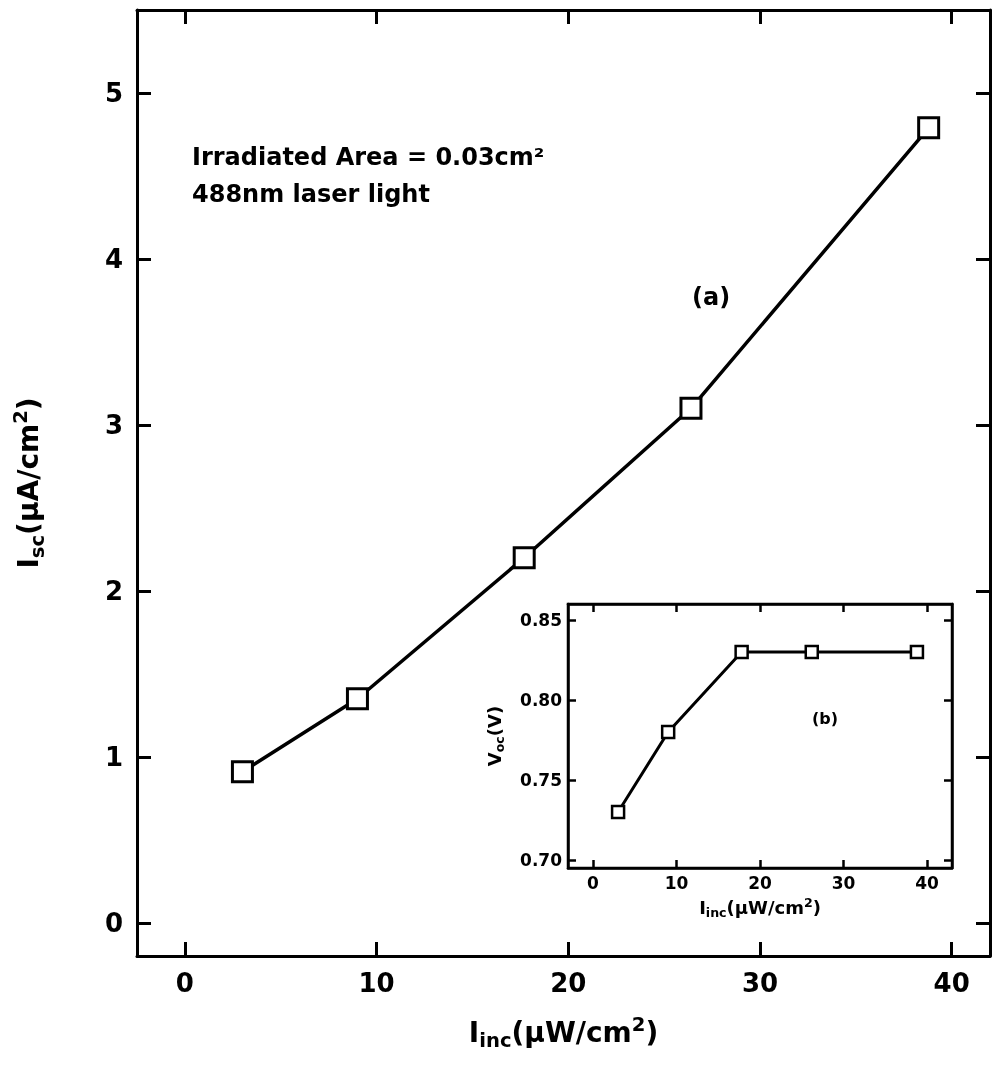 The height and width of the screenshot is (1083, 1004). What do you see at coordinates (311, 194) in the screenshot?
I see `annotation: 488nm laser light` at bounding box center [311, 194].